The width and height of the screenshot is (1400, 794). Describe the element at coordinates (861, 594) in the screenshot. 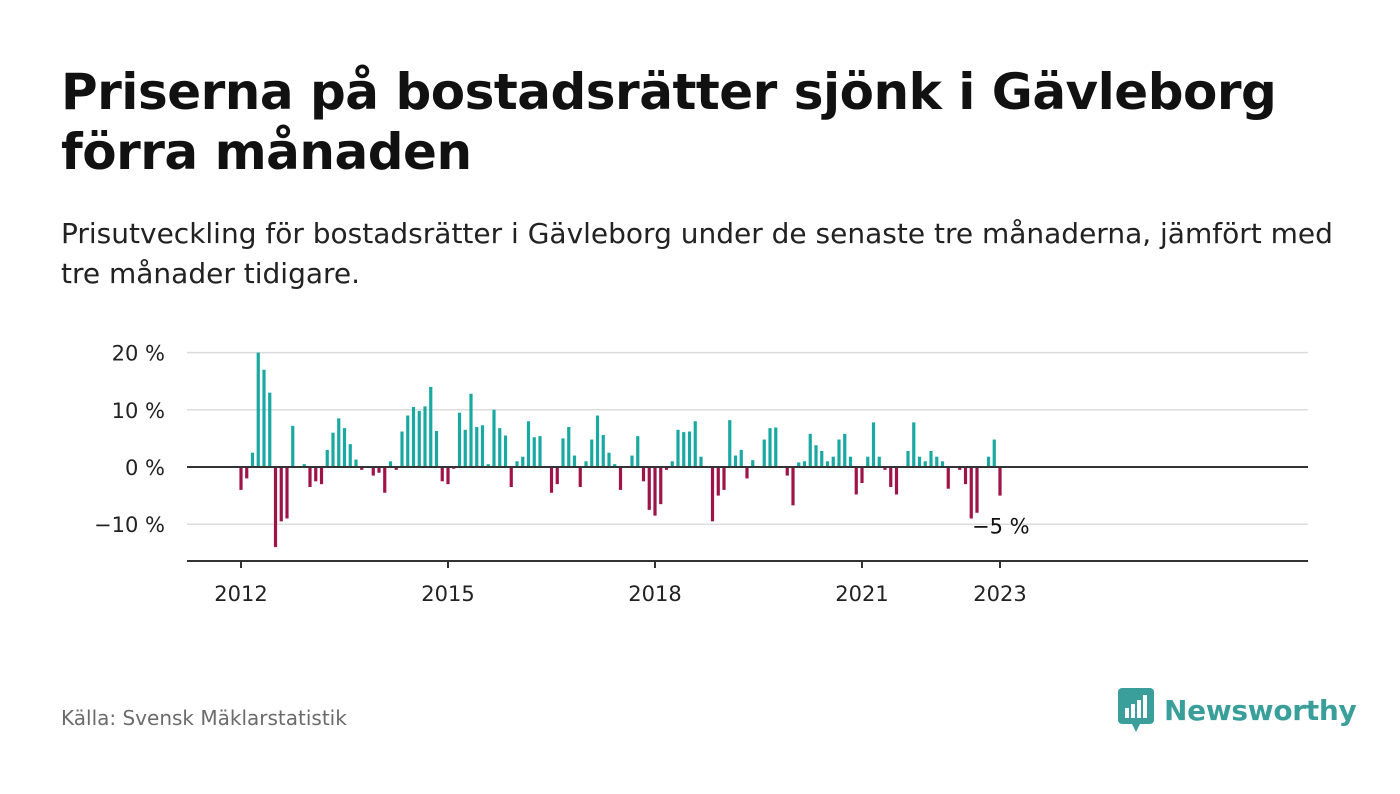

I see `x-tick-label: 2021` at that location.